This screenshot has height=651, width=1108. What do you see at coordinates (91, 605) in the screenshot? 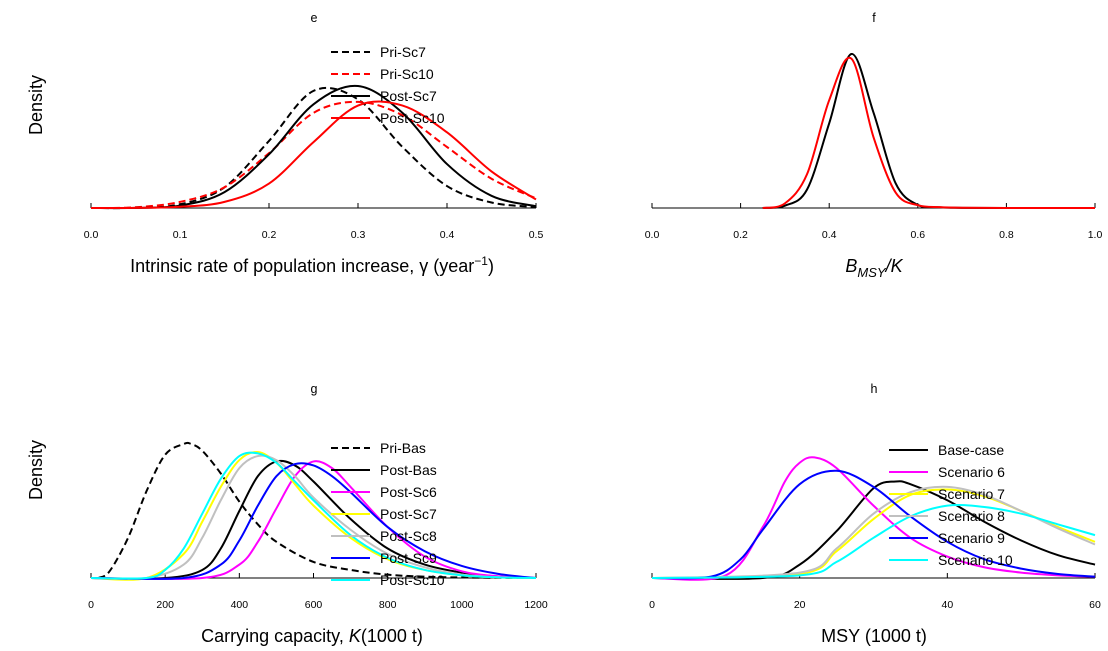
I see `panel-g-tick-label: 0` at bounding box center [91, 605].